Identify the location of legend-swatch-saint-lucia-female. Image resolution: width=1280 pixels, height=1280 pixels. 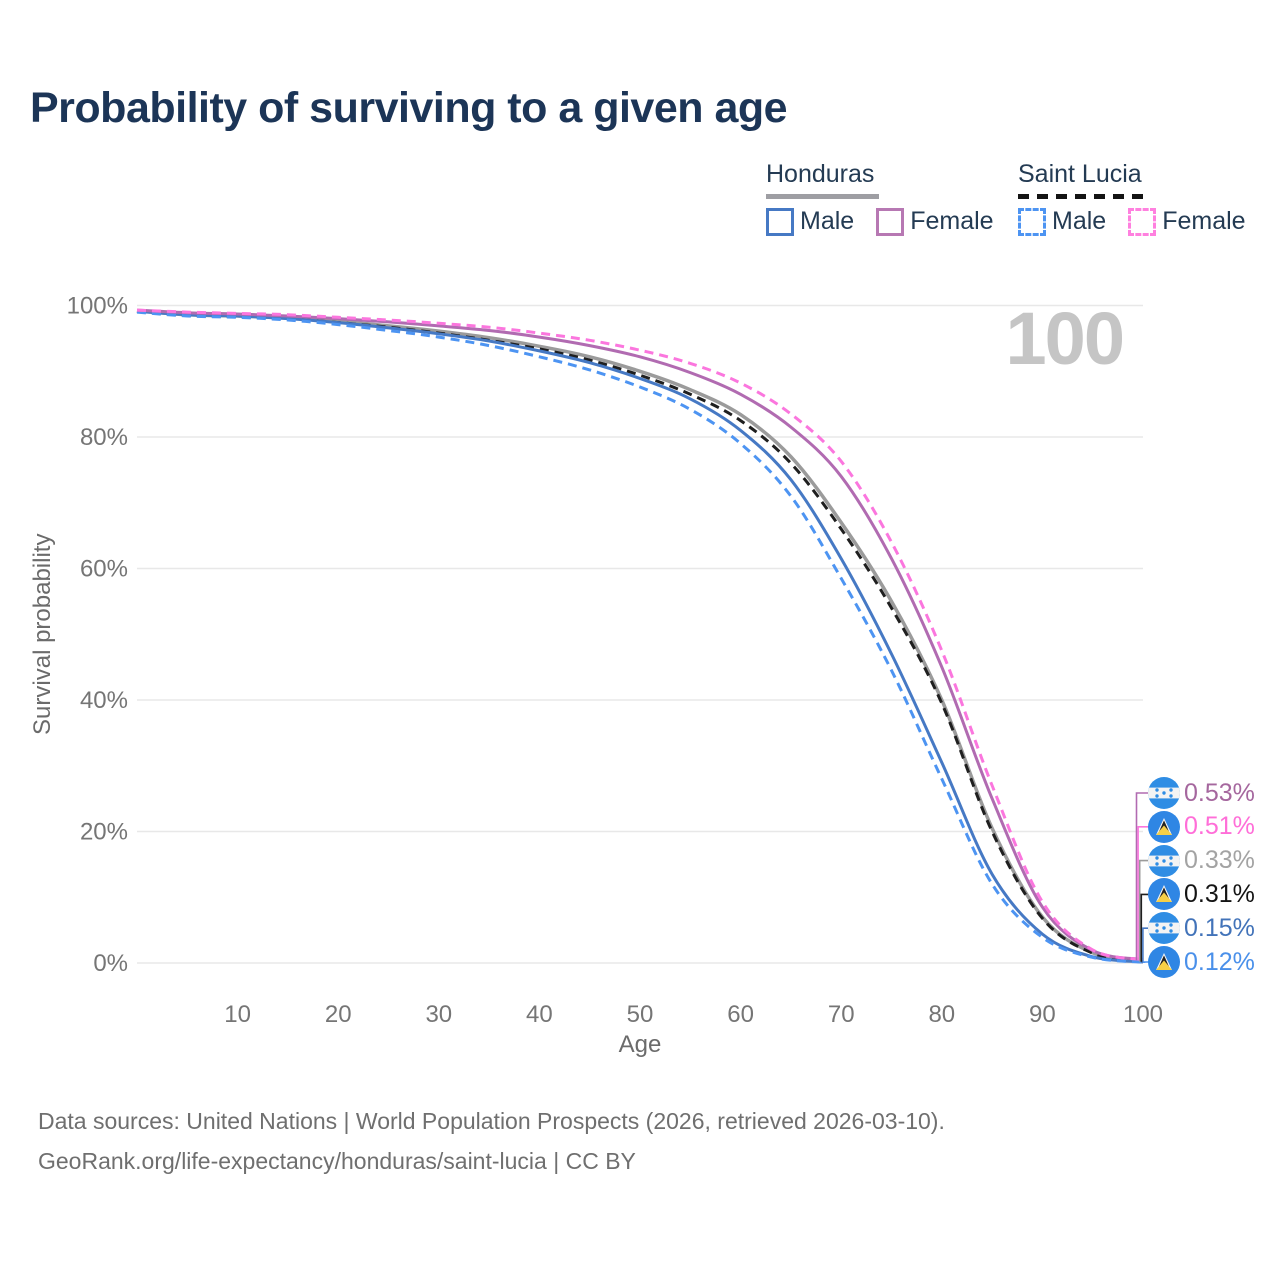
(1142, 221).